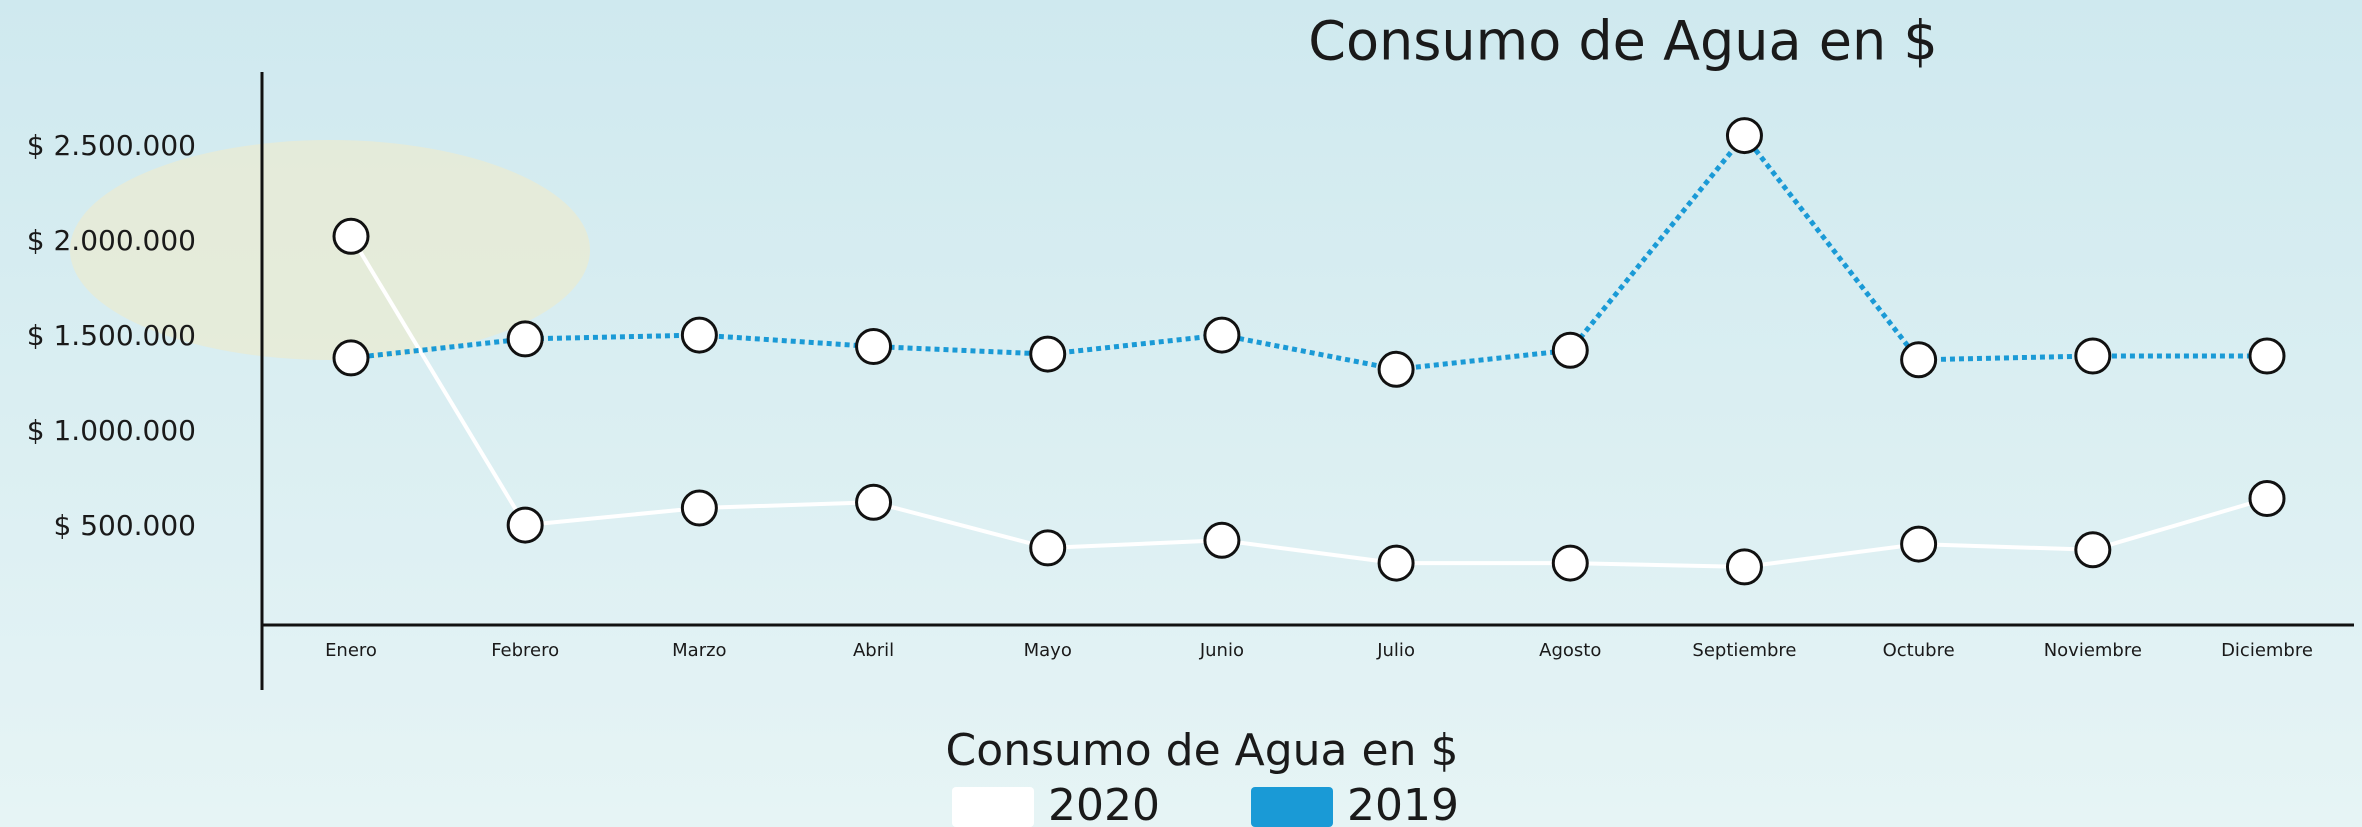 This screenshot has width=2362, height=827. What do you see at coordinates (111, 240) in the screenshot?
I see `y-tick-label: $ 2.000.000` at bounding box center [111, 240].